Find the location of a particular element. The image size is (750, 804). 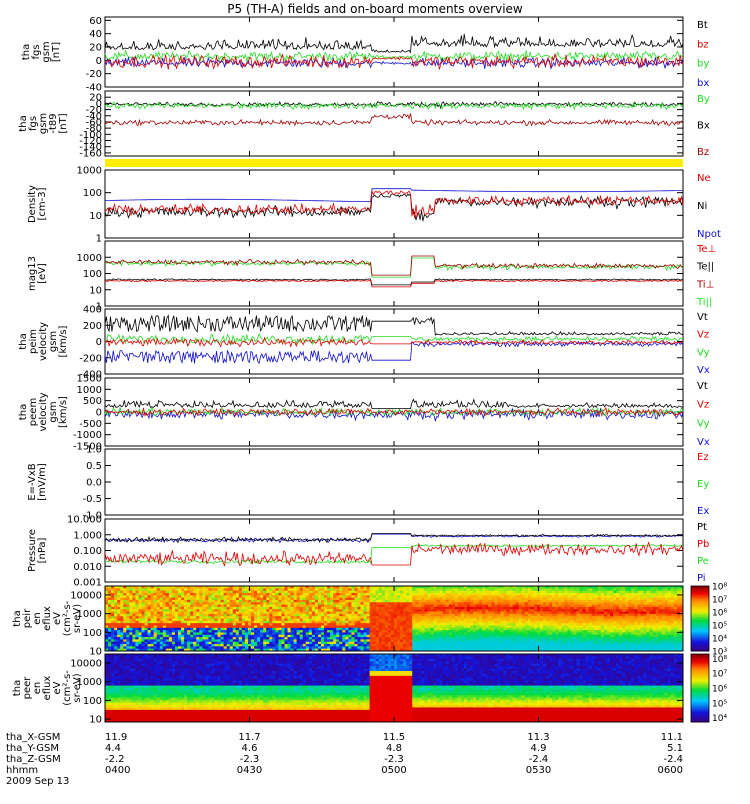

y-tick-label: 60 is located at coordinates (95, 21).